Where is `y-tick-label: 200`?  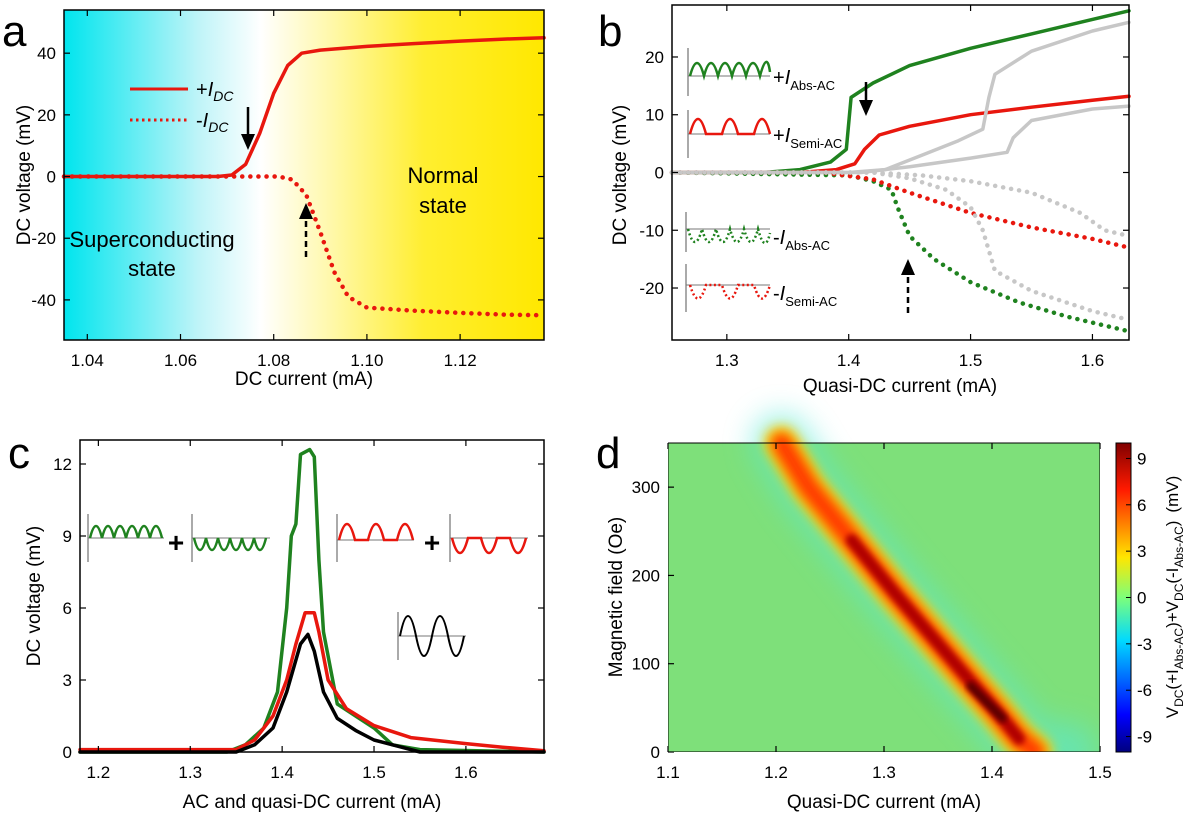 y-tick-label: 200 is located at coordinates (646, 575).